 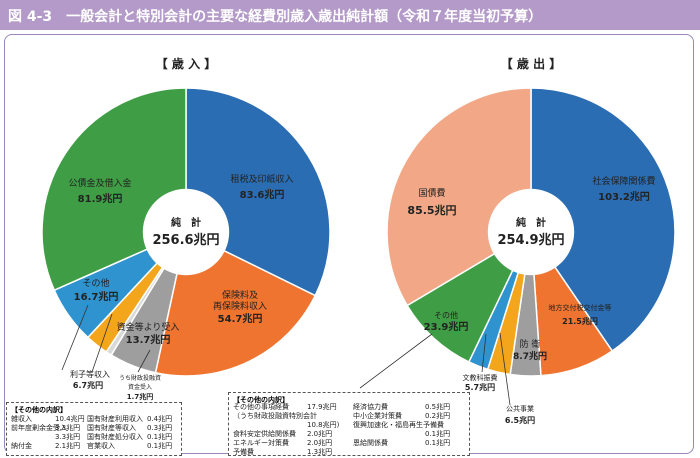 What do you see at coordinates (505, 369) in the screenshot?
I see `exp-leader-public` at bounding box center [505, 369].